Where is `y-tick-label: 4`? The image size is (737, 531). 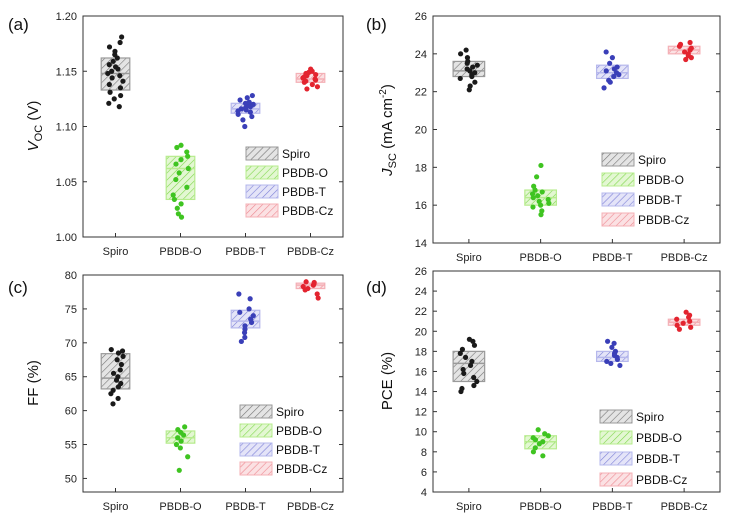 y-tick-label: 4 is located at coordinates (424, 493).